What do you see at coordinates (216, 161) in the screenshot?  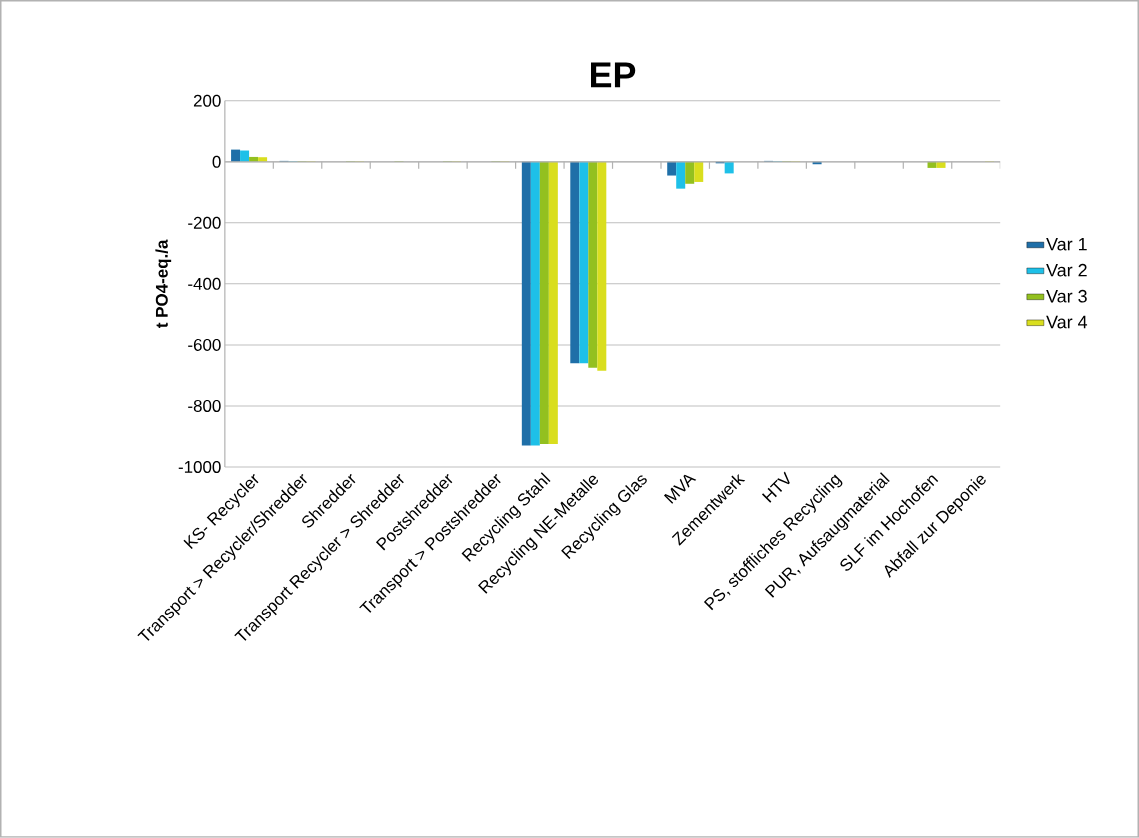 I see `y-tick-label: 0` at bounding box center [216, 161].